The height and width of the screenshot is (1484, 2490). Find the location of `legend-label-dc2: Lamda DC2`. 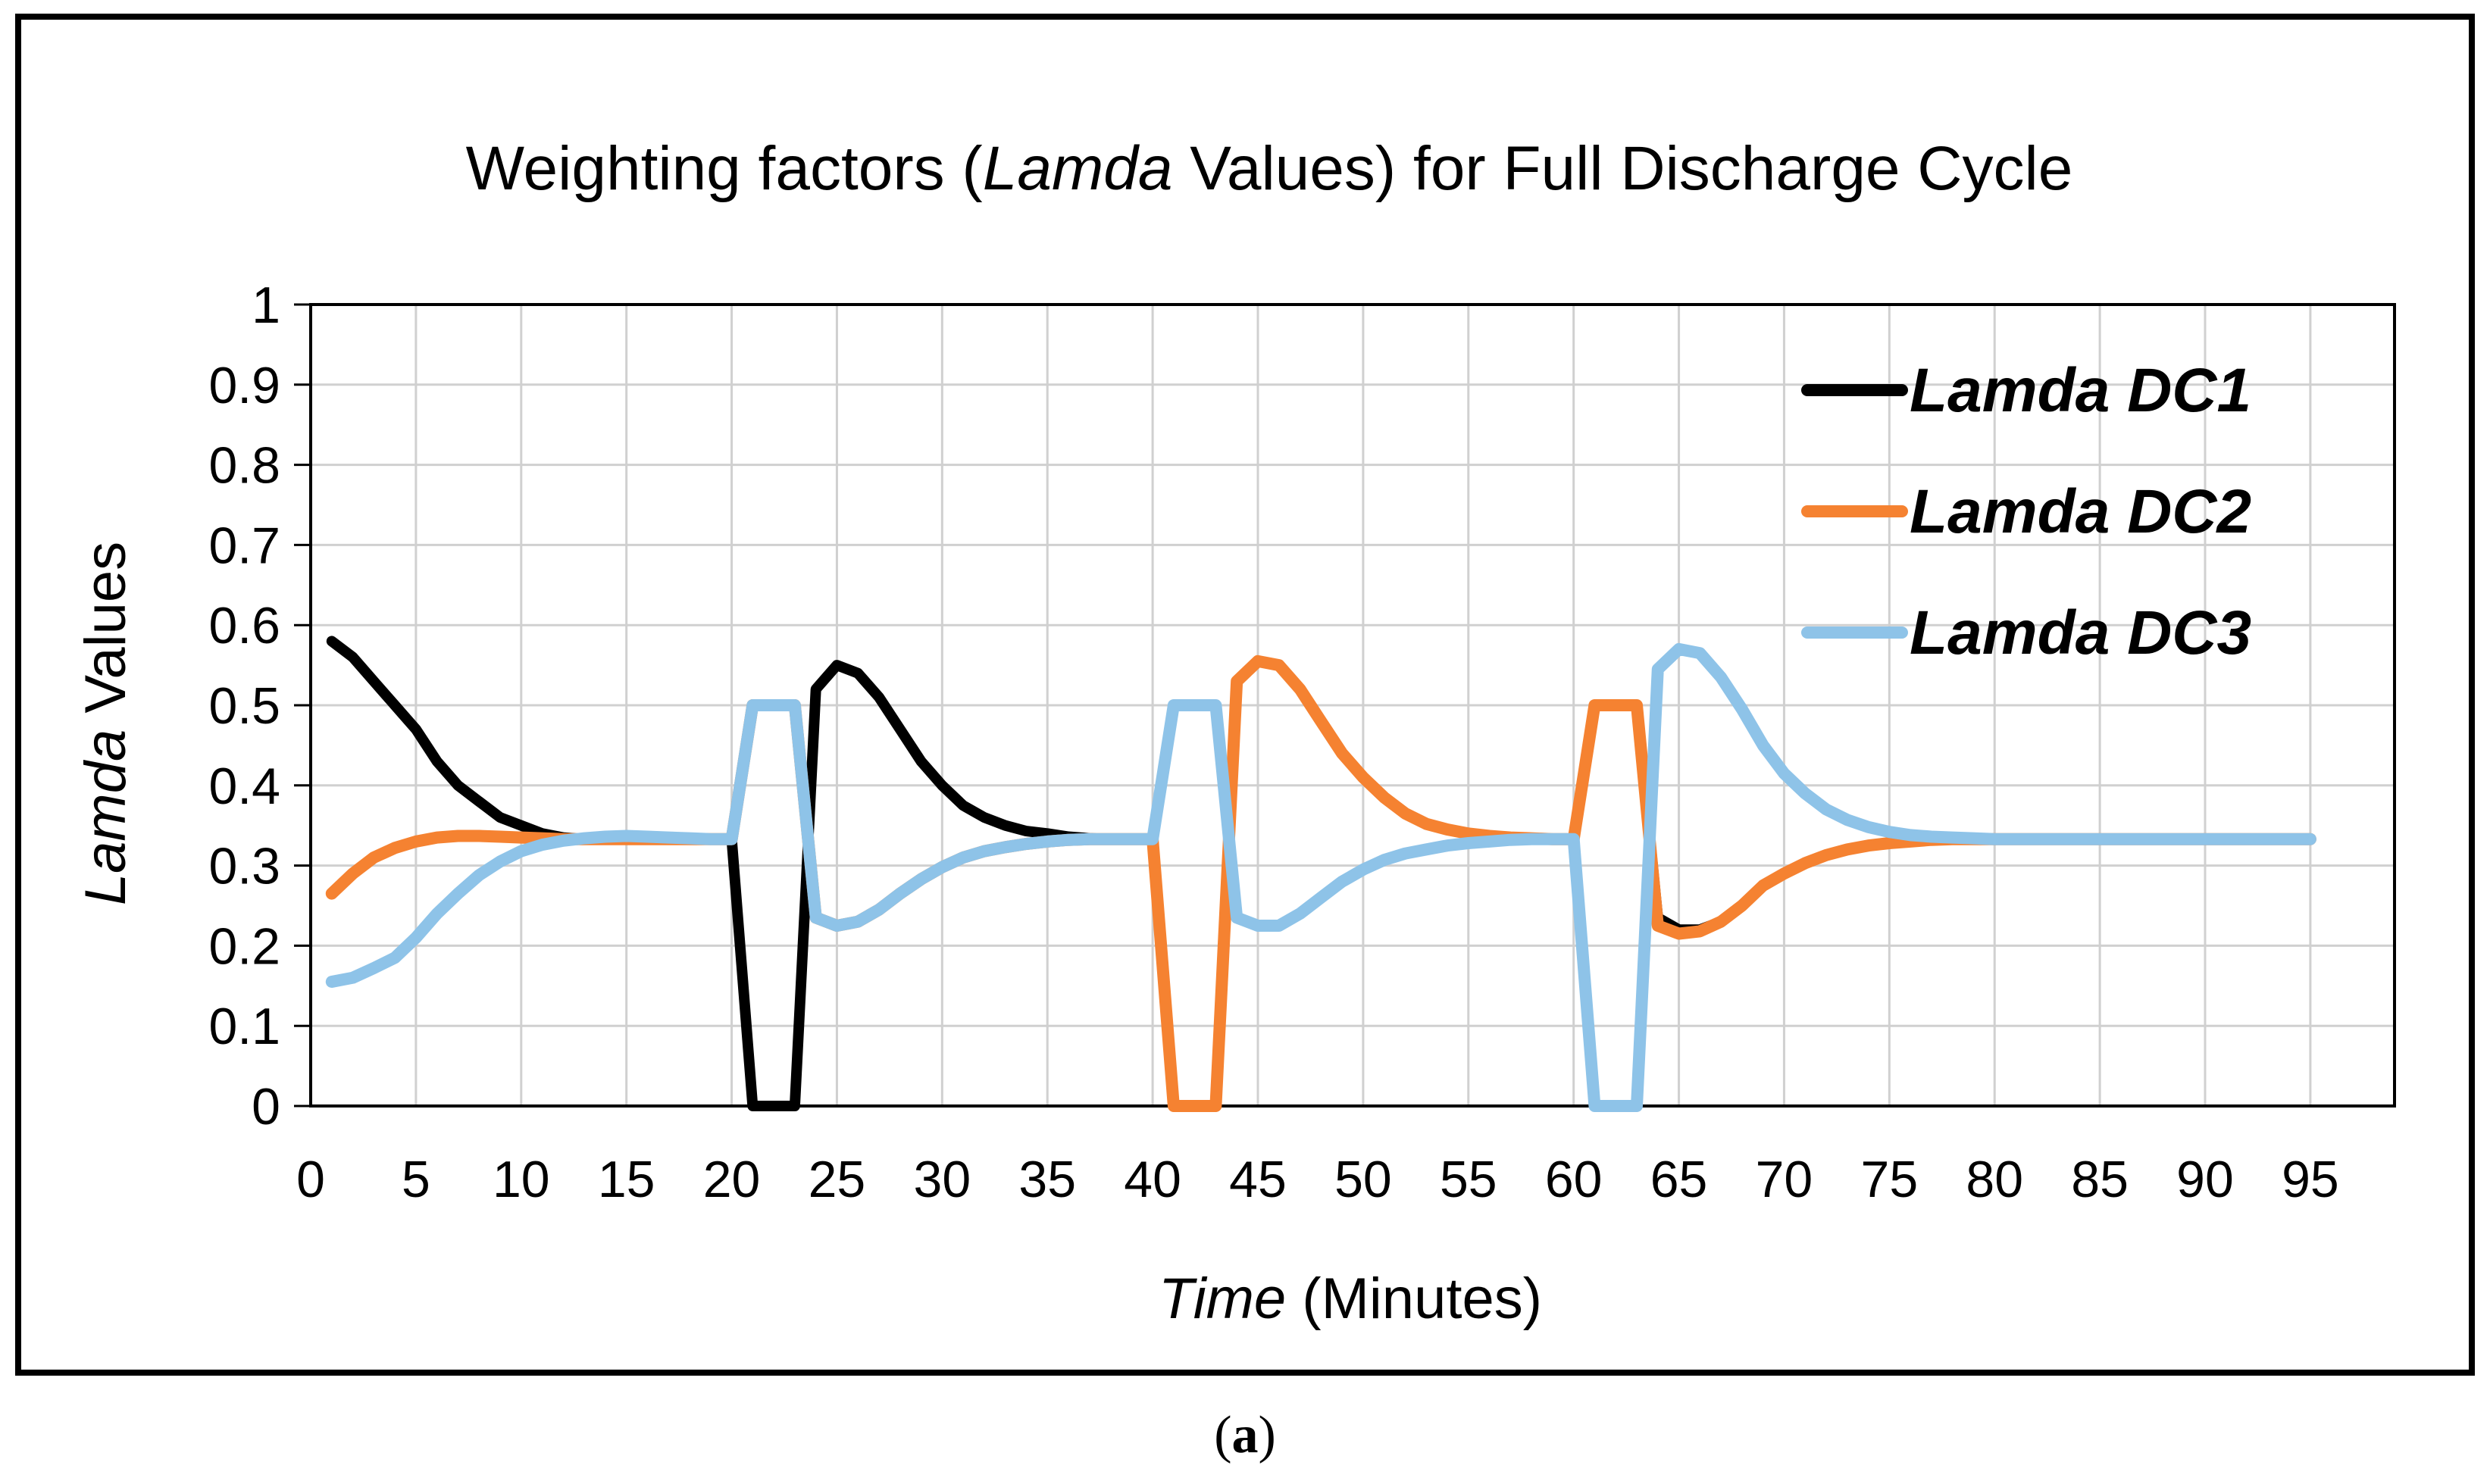

legend-label-dc2: Lamda DC2 is located at coordinates (2081, 512).